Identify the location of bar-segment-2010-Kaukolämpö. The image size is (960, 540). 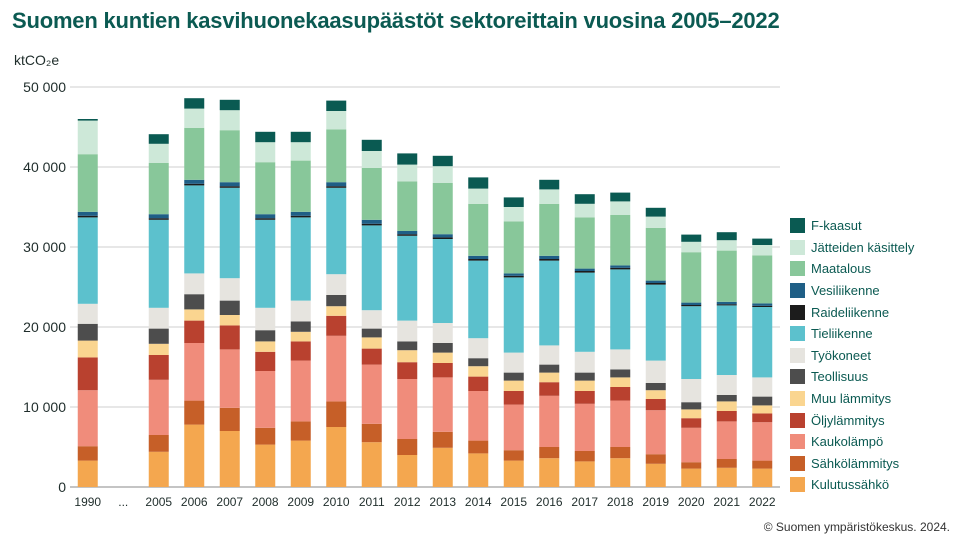
(336, 368).